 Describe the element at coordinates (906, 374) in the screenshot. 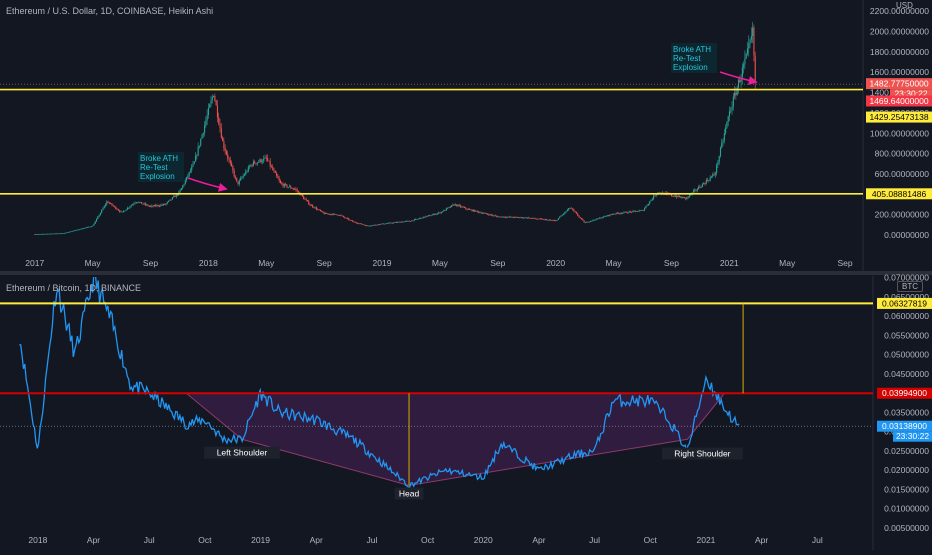

I see `bottom-price-tick-label: 0.04500000` at that location.